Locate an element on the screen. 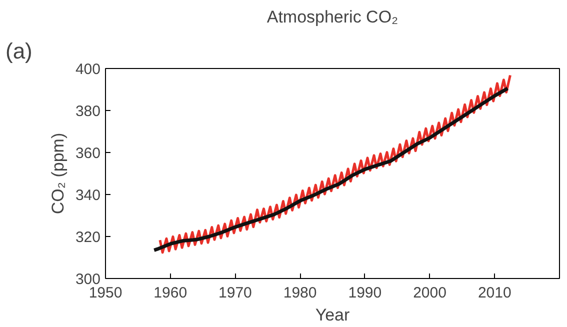 The height and width of the screenshot is (327, 567). x-tick-label: 2000 is located at coordinates (429, 293).